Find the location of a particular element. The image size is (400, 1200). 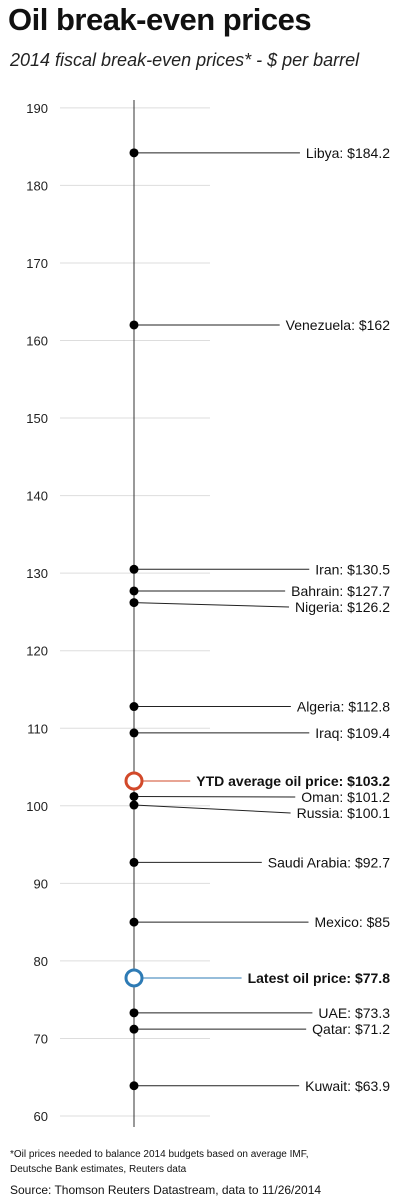

y-tick-label: 190 is located at coordinates (37, 108).